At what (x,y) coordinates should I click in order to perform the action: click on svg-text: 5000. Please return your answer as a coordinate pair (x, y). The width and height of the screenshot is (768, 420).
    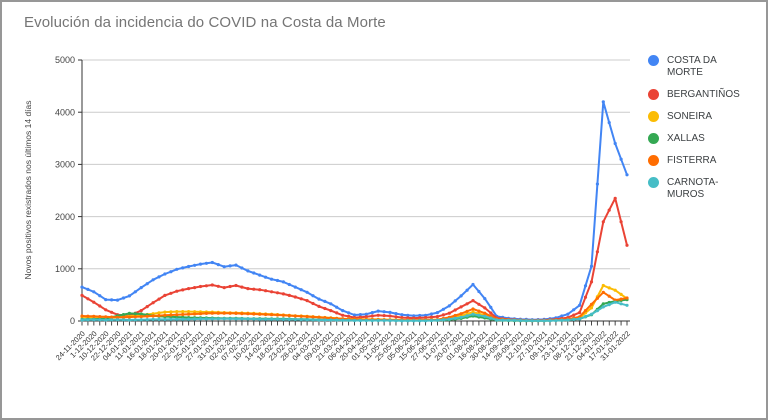
    Looking at the image, I should click on (65, 60).